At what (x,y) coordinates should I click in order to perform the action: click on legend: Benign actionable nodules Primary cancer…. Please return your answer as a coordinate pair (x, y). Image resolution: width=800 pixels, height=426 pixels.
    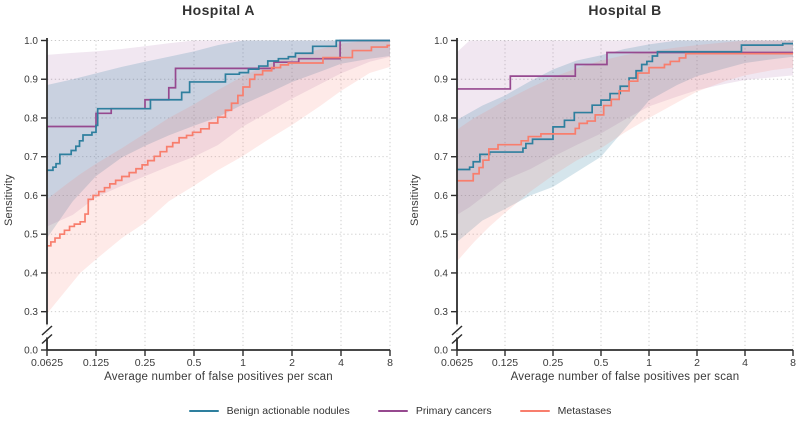
    Looking at the image, I should click on (400, 411).